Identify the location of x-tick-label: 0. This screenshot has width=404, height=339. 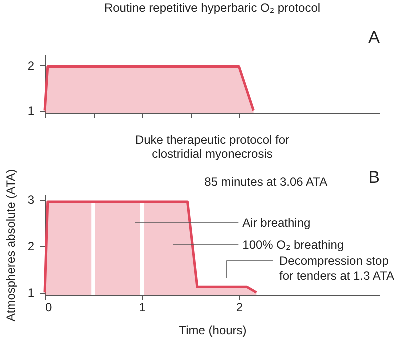
(49, 307).